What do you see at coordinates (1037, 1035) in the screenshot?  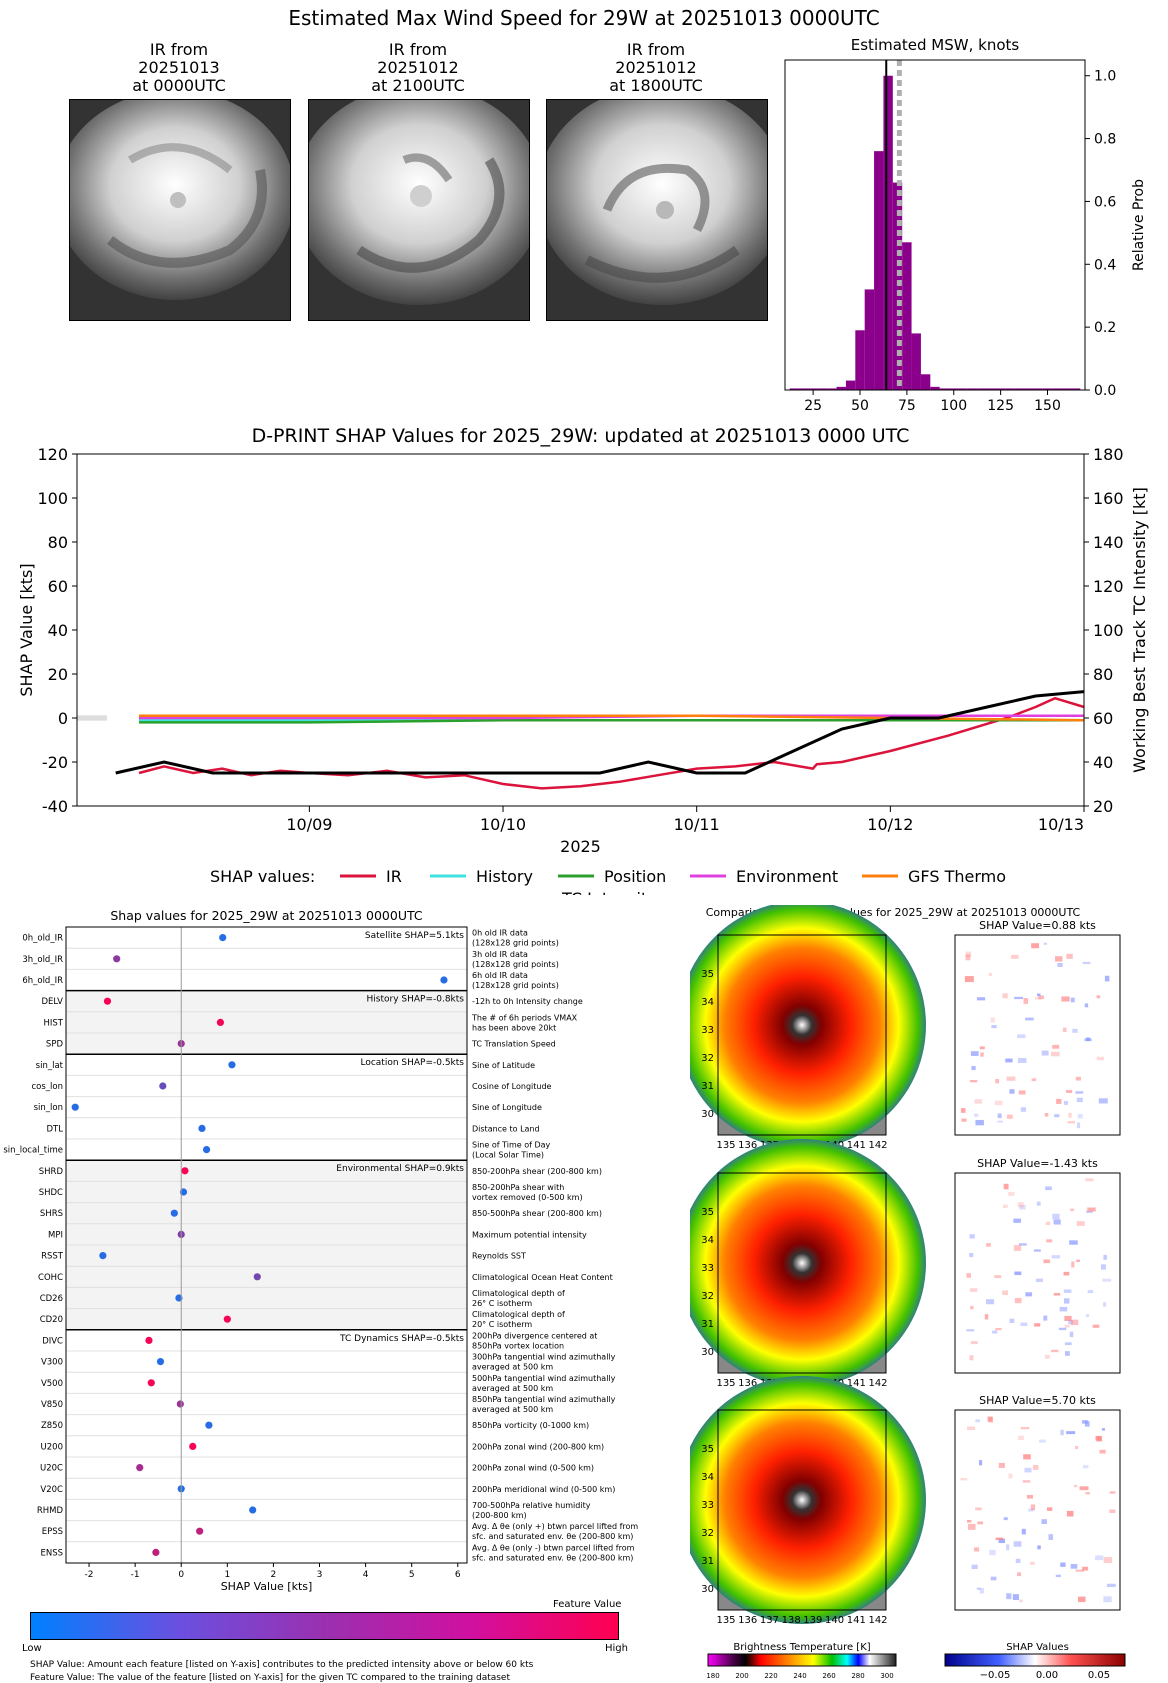 I see `shap-panel-frame` at bounding box center [1037, 1035].